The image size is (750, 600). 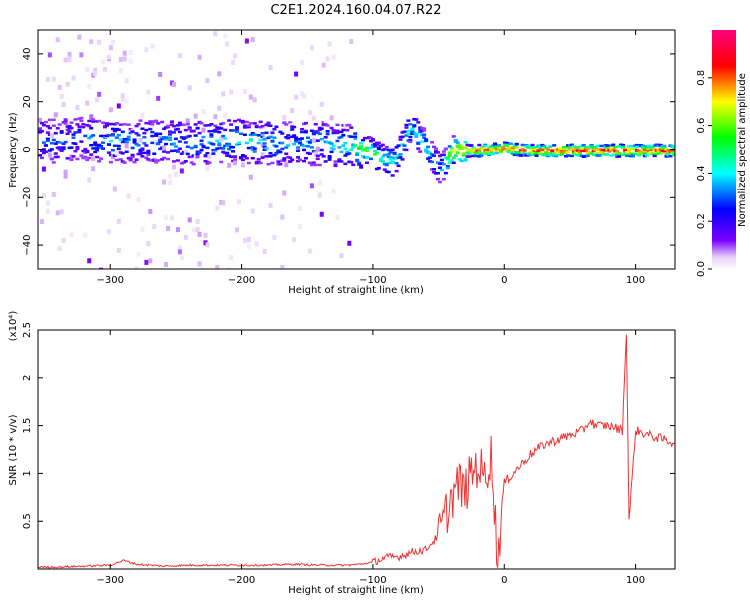 I want to click on snr-y-tick-label: 1, so click(x=27, y=473).